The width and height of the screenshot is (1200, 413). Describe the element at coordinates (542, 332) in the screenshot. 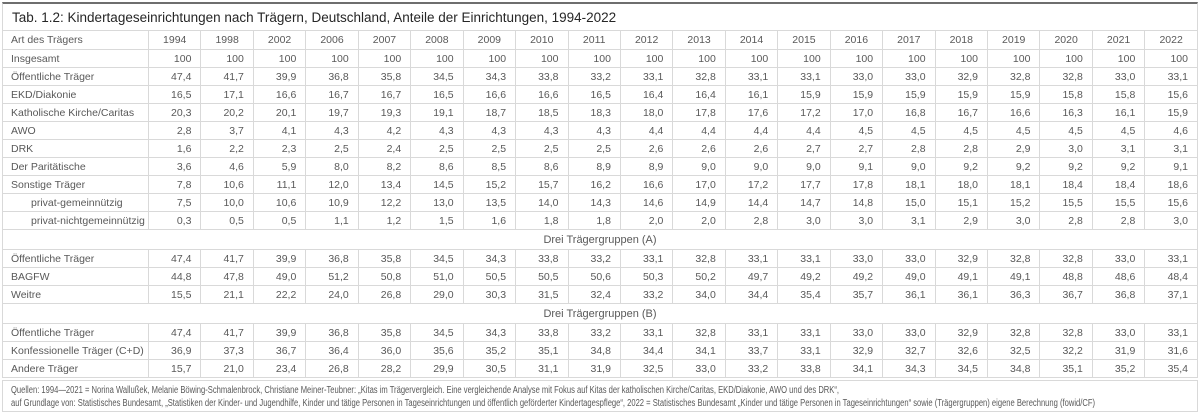

I see `value-cell: 33,8` at that location.